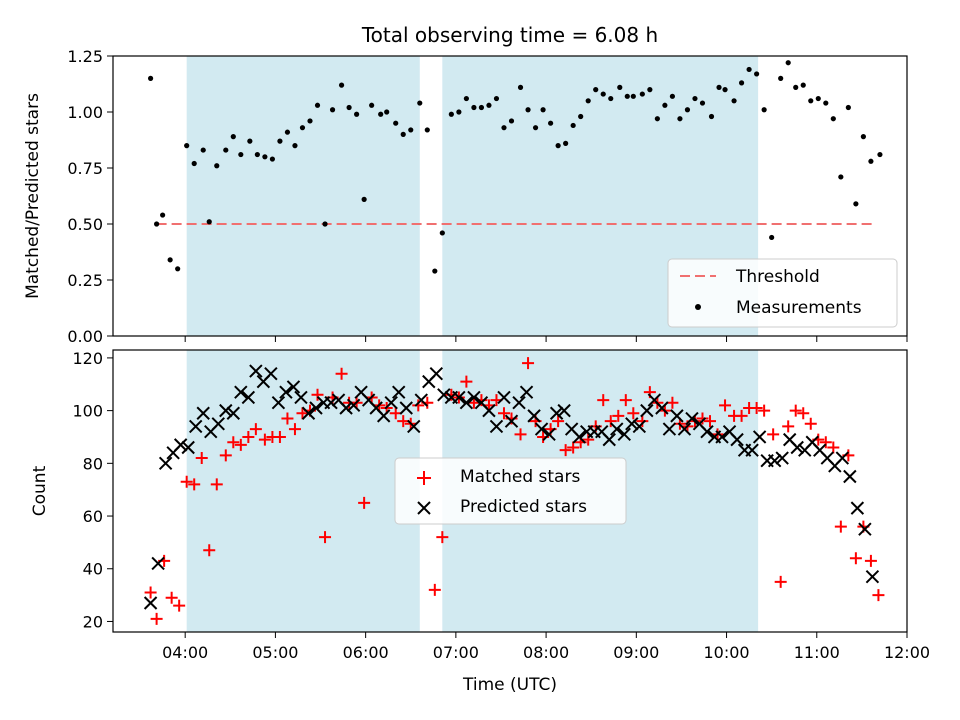 This screenshot has width=960, height=720. I want to click on x-tick-label: 07:00, so click(456, 652).